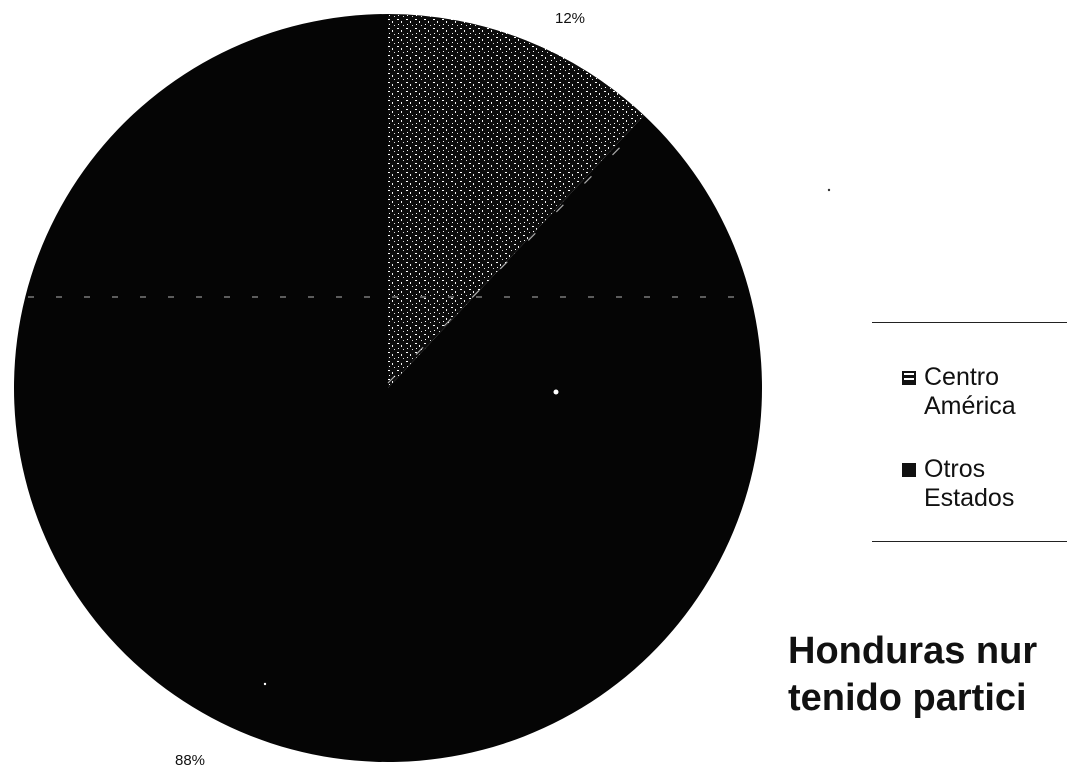 Image resolution: width=1067 pixels, height=773 pixels. Describe the element at coordinates (516, 201) in the screenshot. I see `pie-slice-centro-américa` at that location.